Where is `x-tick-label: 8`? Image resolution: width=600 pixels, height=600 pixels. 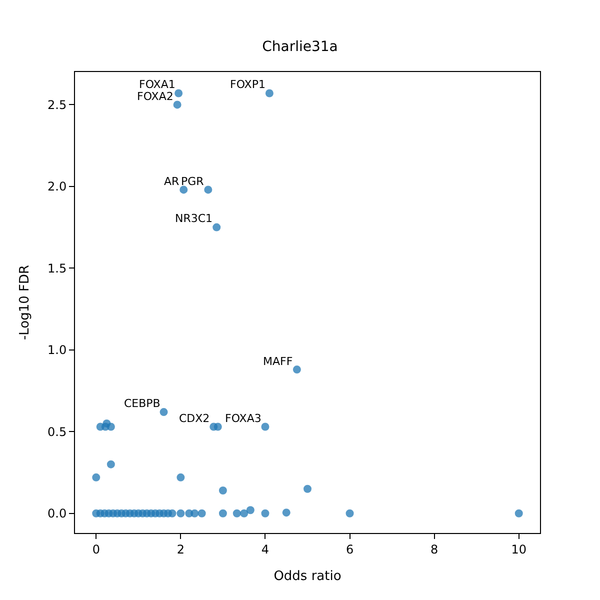 x-tick-label: 8 is located at coordinates (434, 549).